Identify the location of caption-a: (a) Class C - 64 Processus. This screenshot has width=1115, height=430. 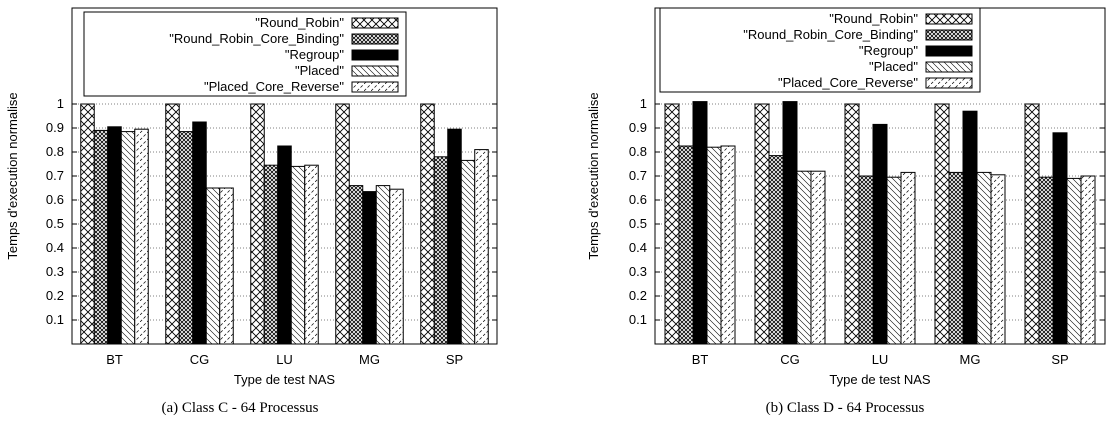
(240, 408).